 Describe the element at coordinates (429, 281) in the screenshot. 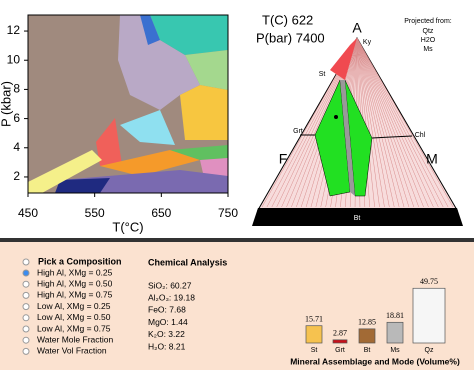

I see `mode-value: 49.75` at that location.